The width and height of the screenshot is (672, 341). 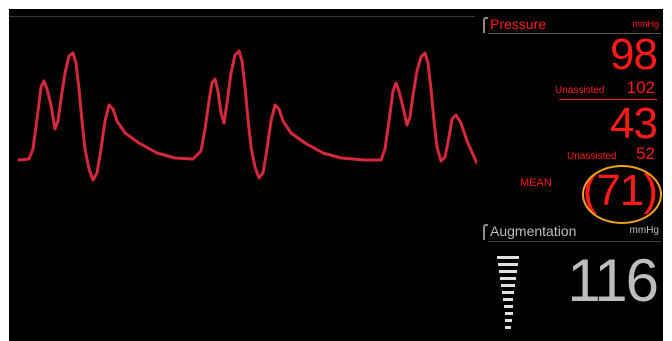 I want to click on waveform-top-divider, so click(x=242, y=16).